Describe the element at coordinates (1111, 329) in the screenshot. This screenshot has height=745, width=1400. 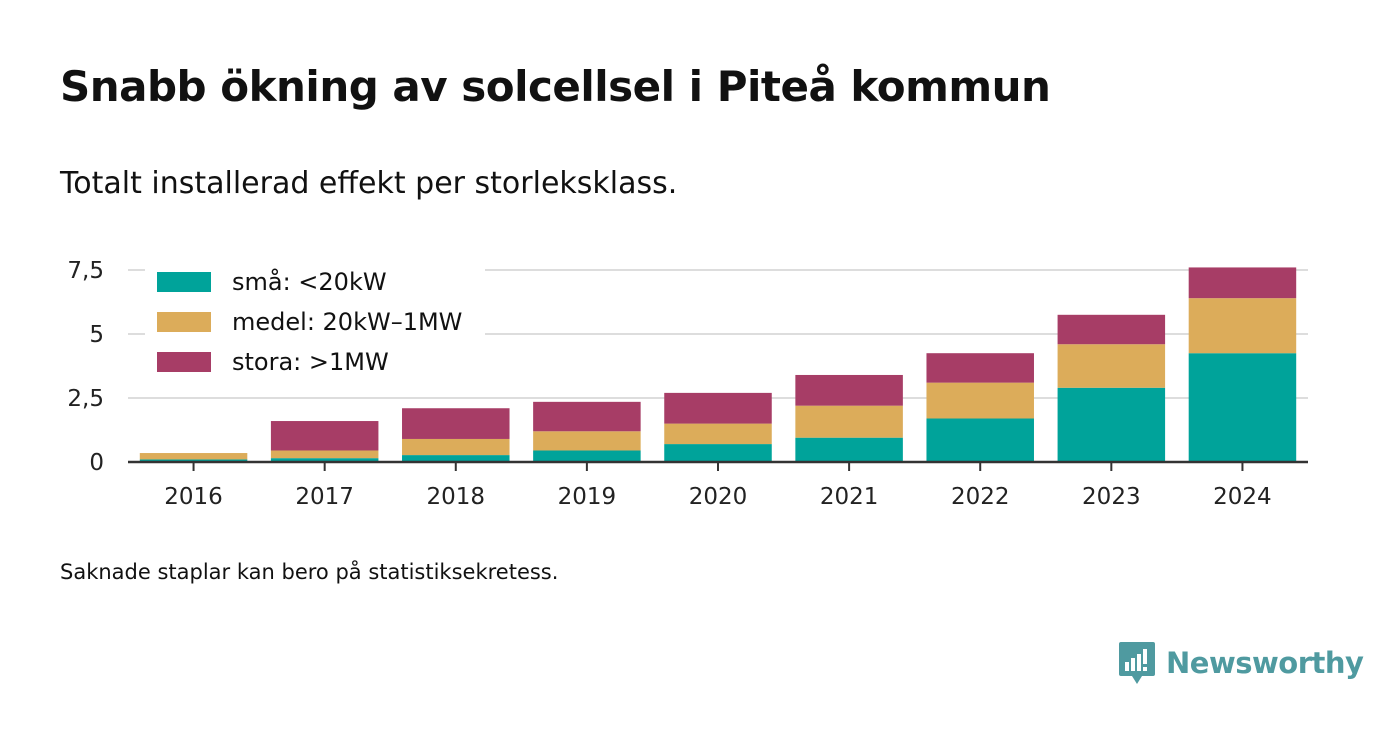
I see `bar-segment-2023-s3` at that location.